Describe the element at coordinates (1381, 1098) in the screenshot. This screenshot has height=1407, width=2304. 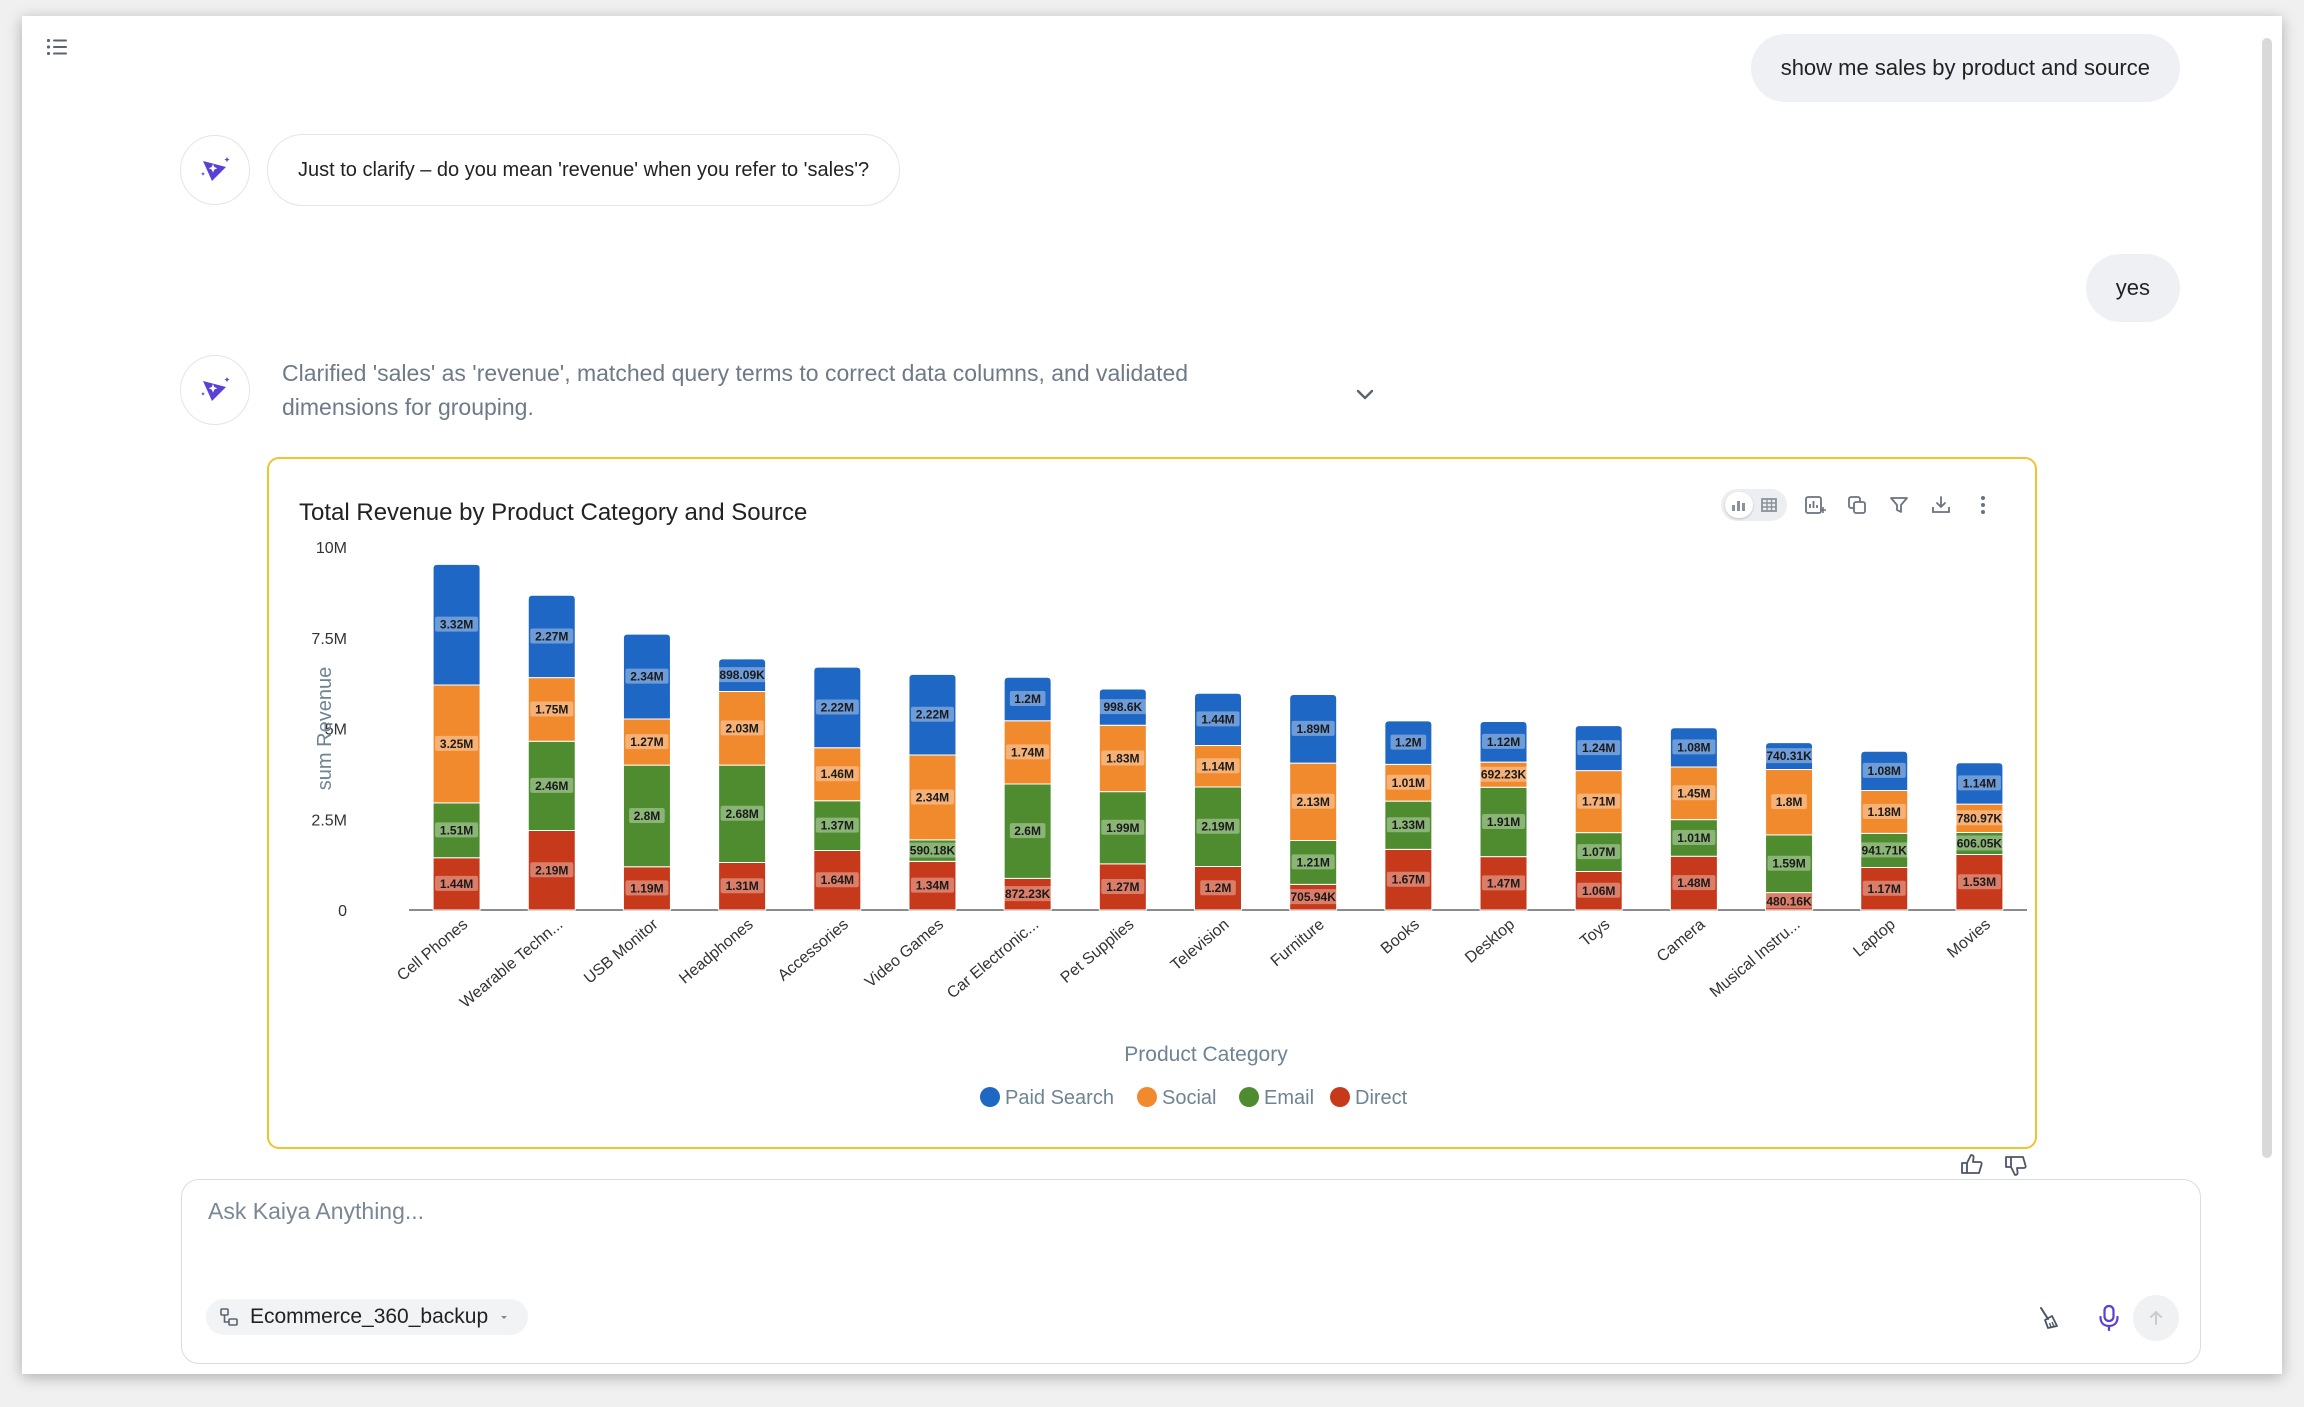
I see `legend-label: Direct` at that location.